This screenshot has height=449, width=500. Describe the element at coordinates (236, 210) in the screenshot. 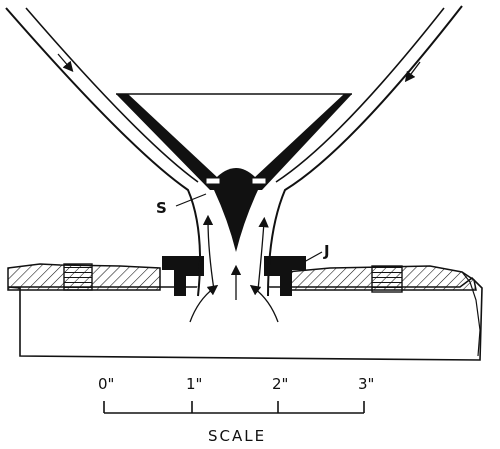

I see `valve-plug` at that location.